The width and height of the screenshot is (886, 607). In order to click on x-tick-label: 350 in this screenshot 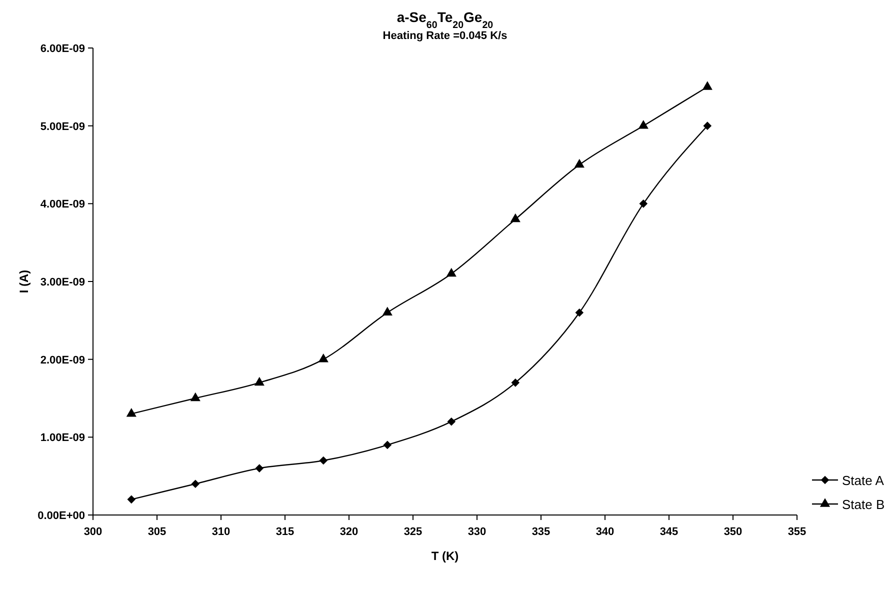, I will do `click(733, 532)`.